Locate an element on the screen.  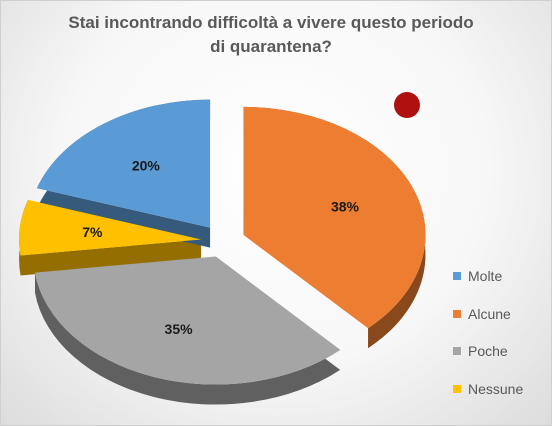
data-label-alcune: 38% is located at coordinates (345, 207).